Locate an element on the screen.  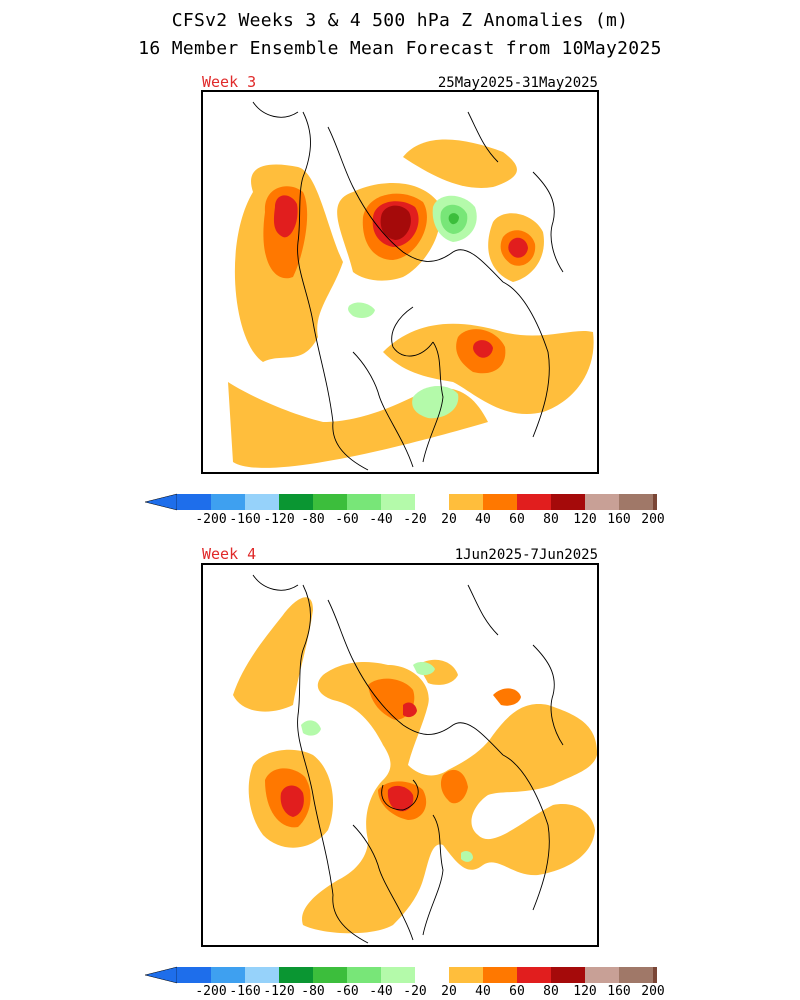
week-3-colorbar-tick-label: 80 is located at coordinates (551, 519).